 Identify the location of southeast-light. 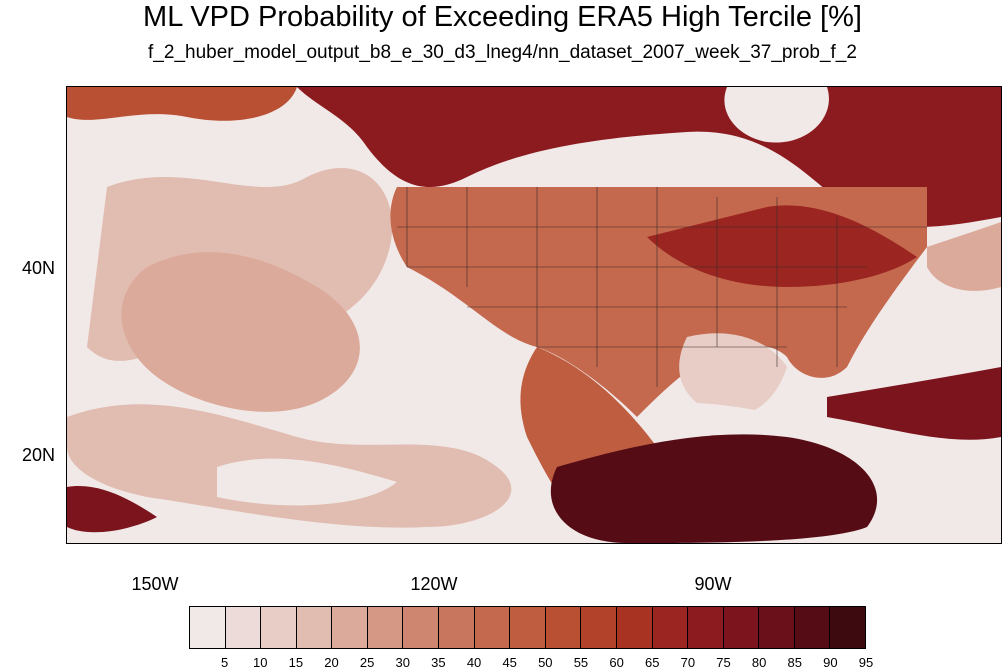
(733, 375).